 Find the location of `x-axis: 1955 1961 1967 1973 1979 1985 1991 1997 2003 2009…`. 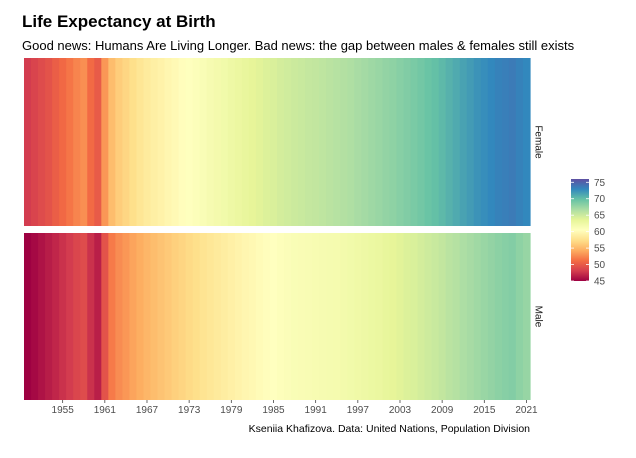

x-axis: 1955 1961 1967 1973 1979 1985 1991 1997 2003 2009… is located at coordinates (295, 408).